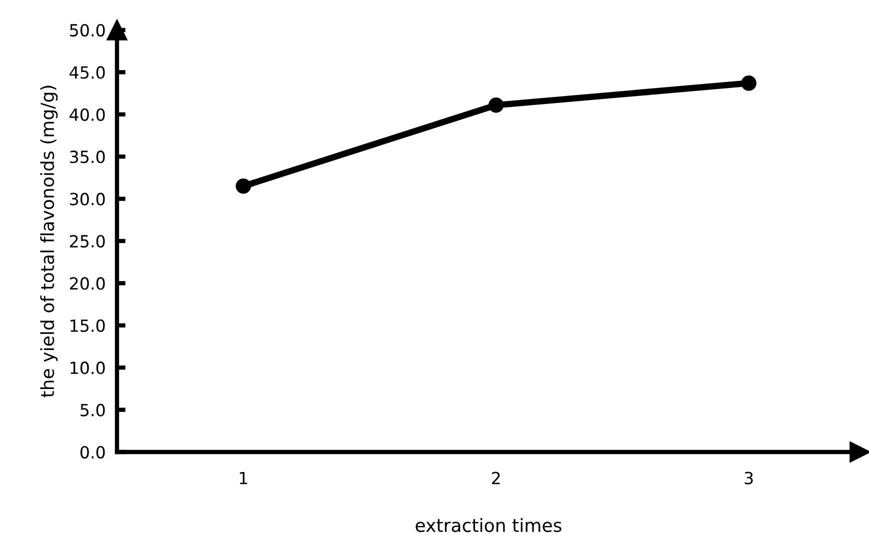  I want to click on y-tick-label: 5.0, so click(92, 410).